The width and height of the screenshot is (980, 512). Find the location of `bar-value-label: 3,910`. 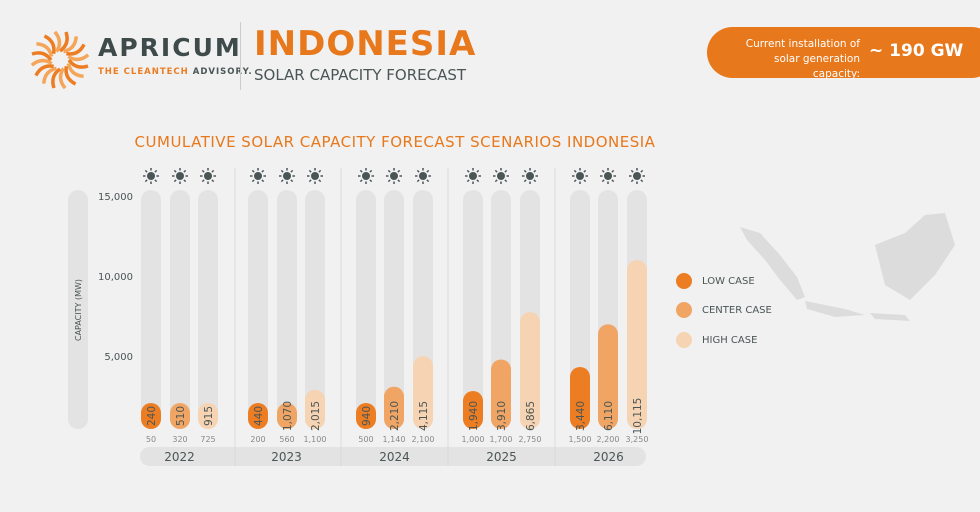

bar-value-label: 3,910 is located at coordinates (502, 416).